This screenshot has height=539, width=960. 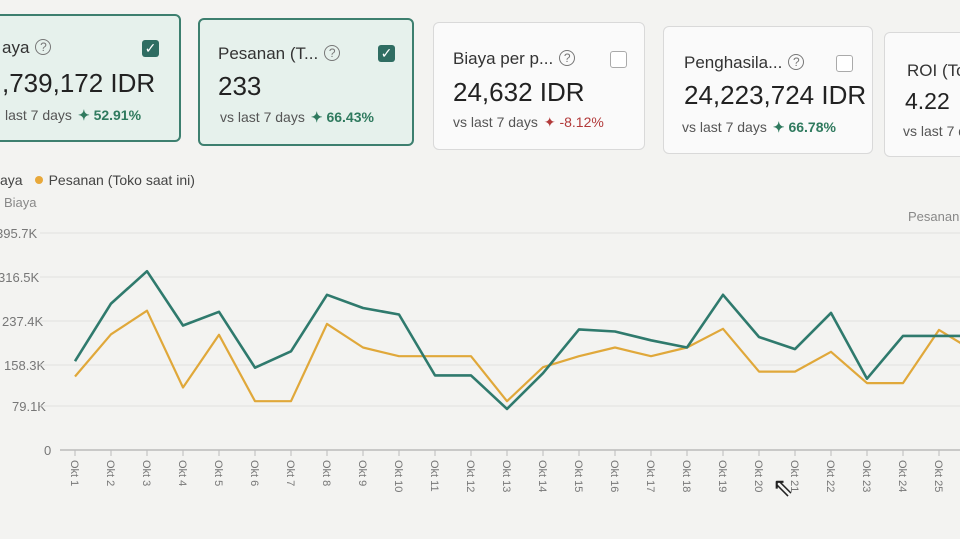 What do you see at coordinates (775, 95) in the screenshot?
I see `metric-value: 24,223,724 IDR` at bounding box center [775, 95].